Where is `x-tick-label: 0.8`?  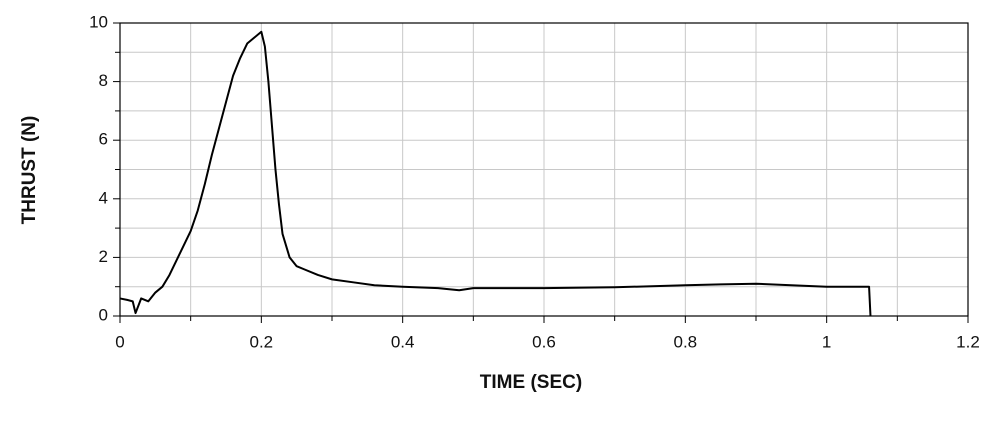 x-tick-label: 0.8 is located at coordinates (686, 341).